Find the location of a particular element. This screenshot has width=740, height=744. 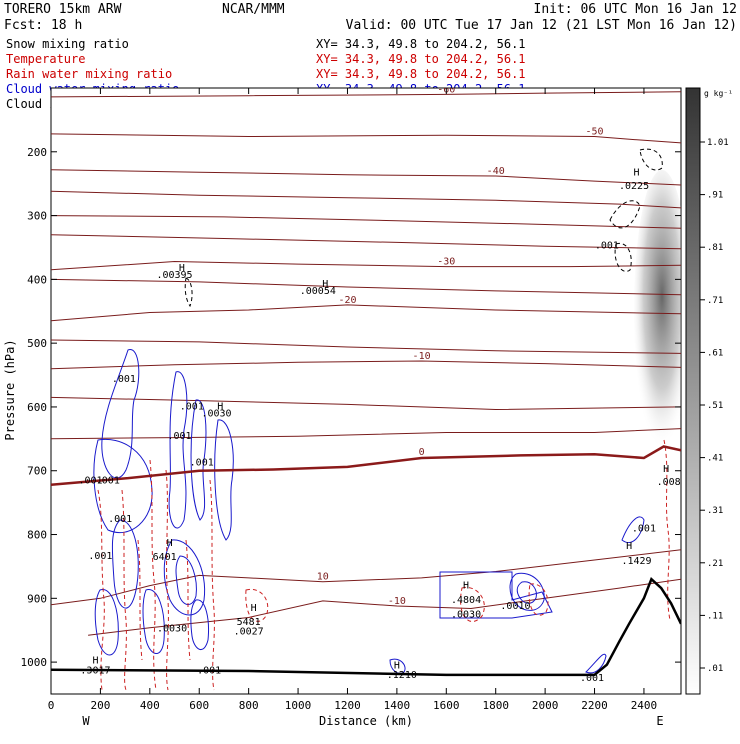

x-tick-label: 1600 is located at coordinates (446, 705).